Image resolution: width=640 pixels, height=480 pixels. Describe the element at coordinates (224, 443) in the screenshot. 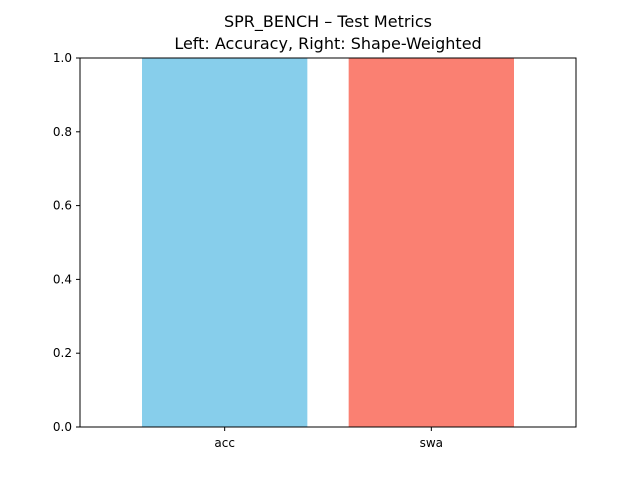

I see `x-tick-label: acc` at that location.